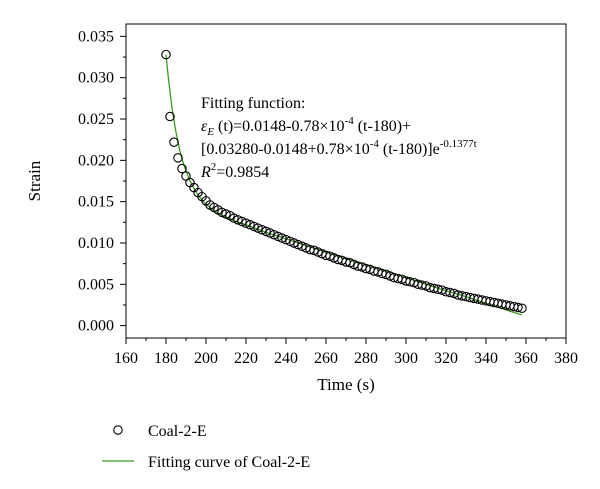  What do you see at coordinates (286, 358) in the screenshot?
I see `x-tick-label-4: 240` at bounding box center [286, 358].